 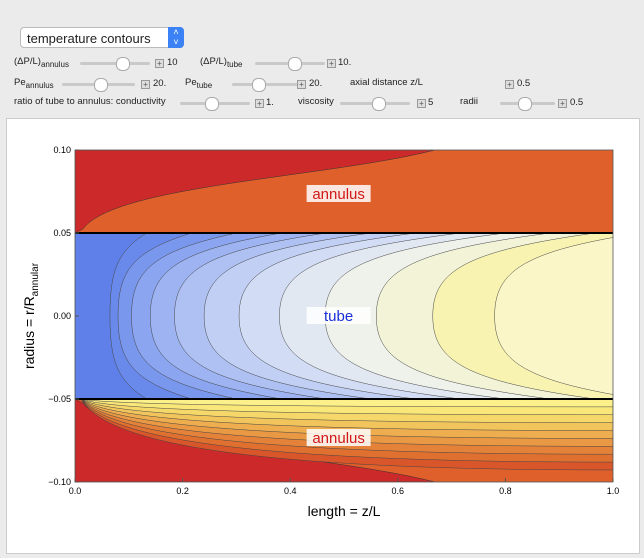 I want to click on label-text: radii, so click(x=469, y=101).